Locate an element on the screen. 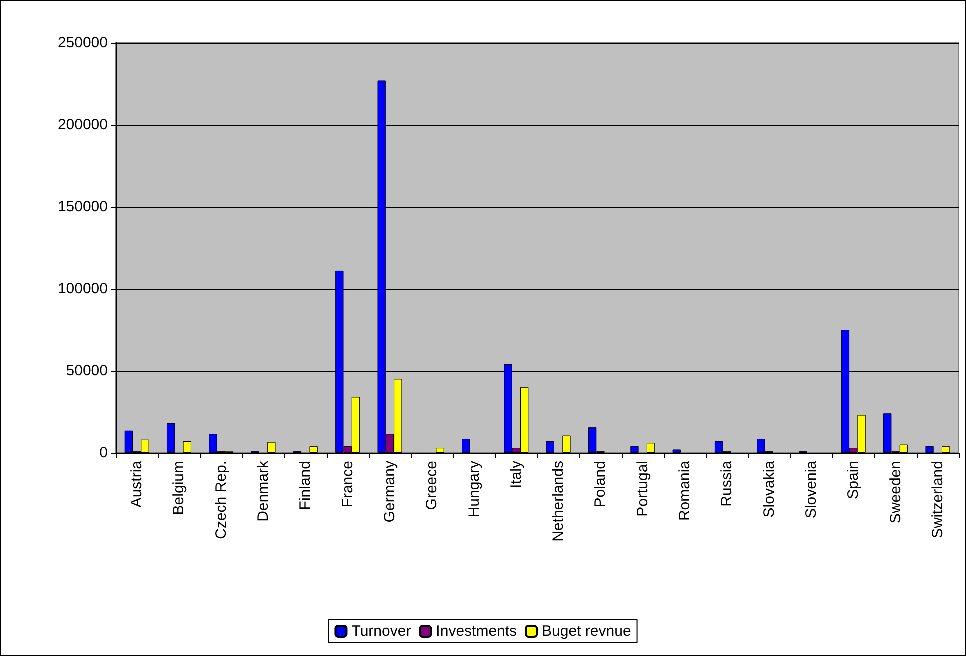 Image resolution: width=966 pixels, height=656 pixels. x-tick-label: Portugal is located at coordinates (643, 489).